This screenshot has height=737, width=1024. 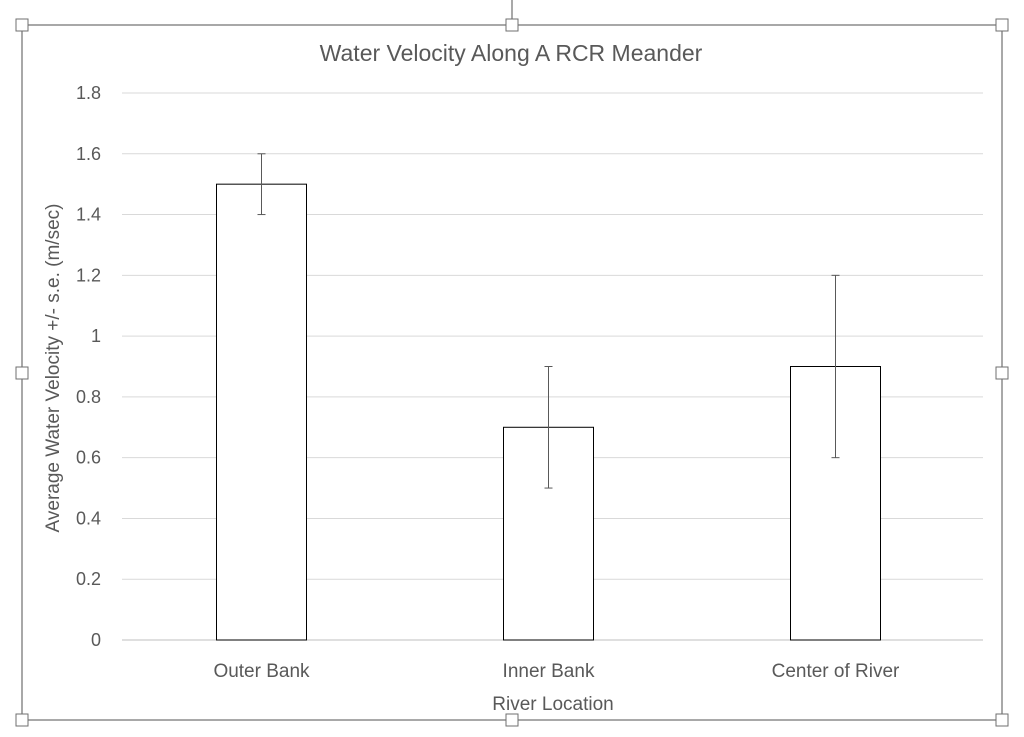 I want to click on chart-title: Water Velocity Along A RCR Meander, so click(x=511, y=53).